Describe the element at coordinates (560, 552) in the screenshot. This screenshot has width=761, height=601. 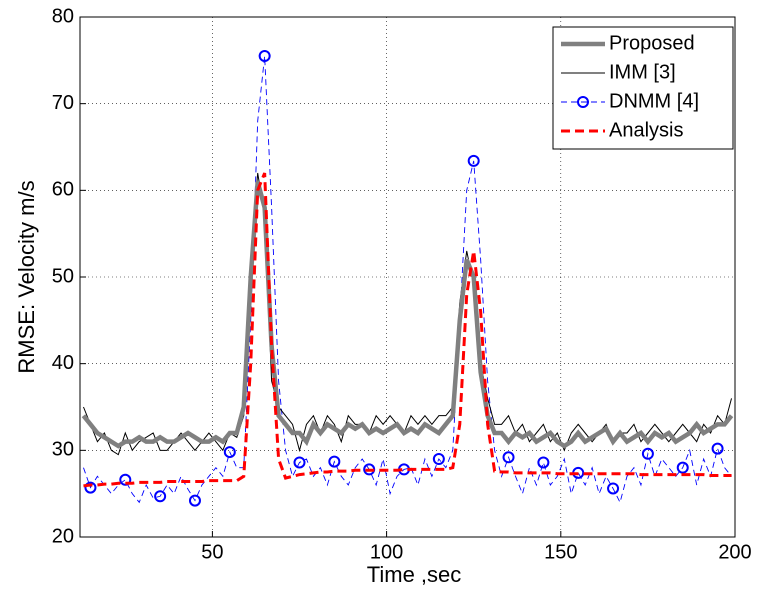
I see `x-tick-label: 150` at that location.